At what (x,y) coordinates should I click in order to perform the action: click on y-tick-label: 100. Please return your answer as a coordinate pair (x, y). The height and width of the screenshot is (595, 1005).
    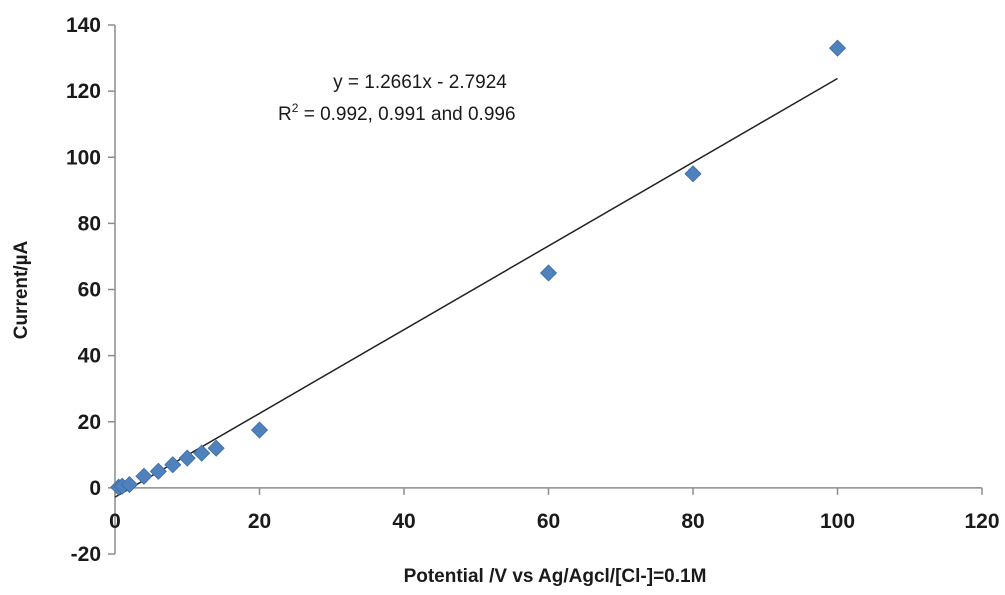
    Looking at the image, I should click on (83, 157).